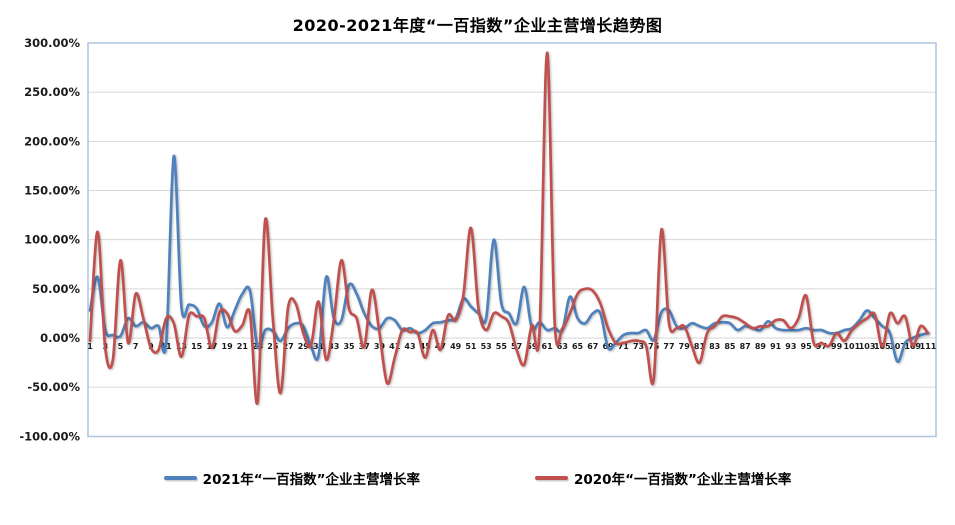 This screenshot has width=955, height=525. Describe the element at coordinates (928, 346) in the screenshot. I see `x-axis-tick-label: 111` at that location.